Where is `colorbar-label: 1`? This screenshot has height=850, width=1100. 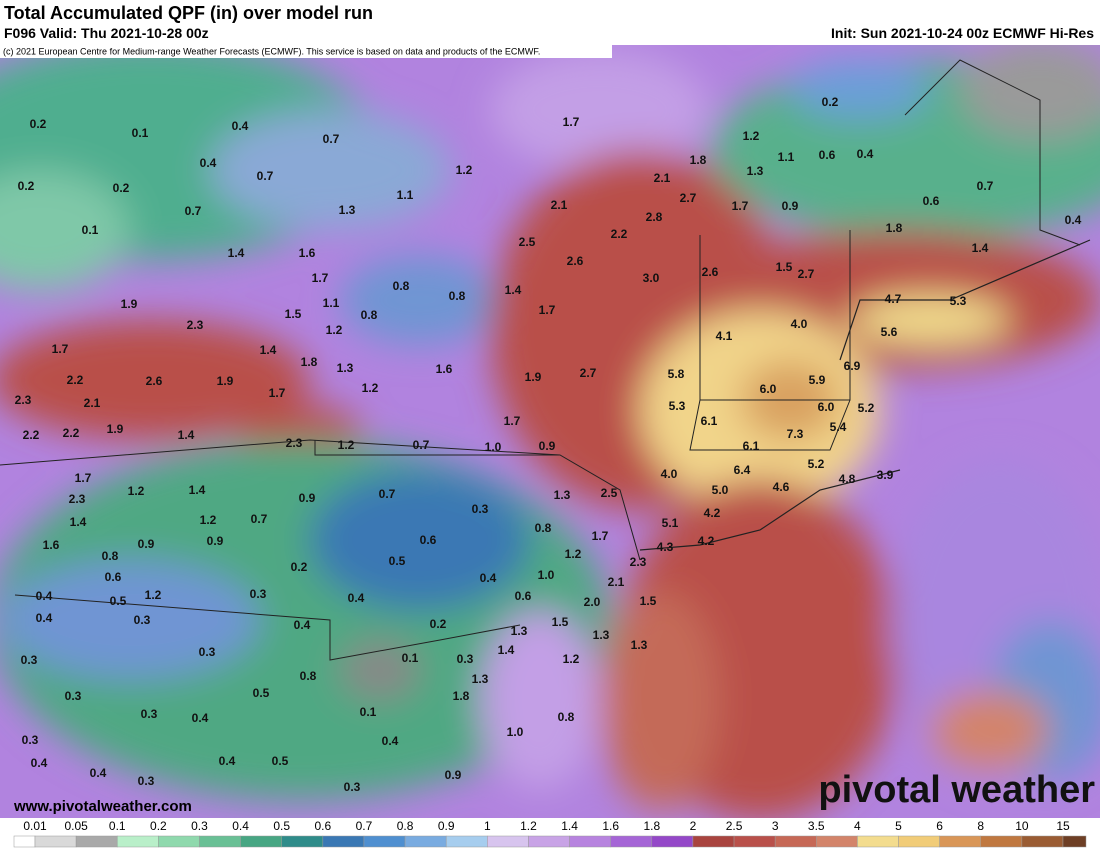
colorbar-label: 1 is located at coordinates (487, 826).